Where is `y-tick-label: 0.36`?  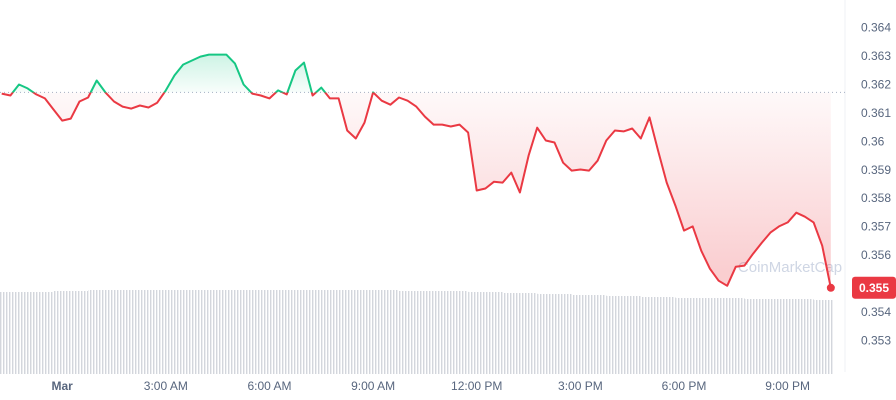 y-tick-label: 0.36 is located at coordinates (873, 141).